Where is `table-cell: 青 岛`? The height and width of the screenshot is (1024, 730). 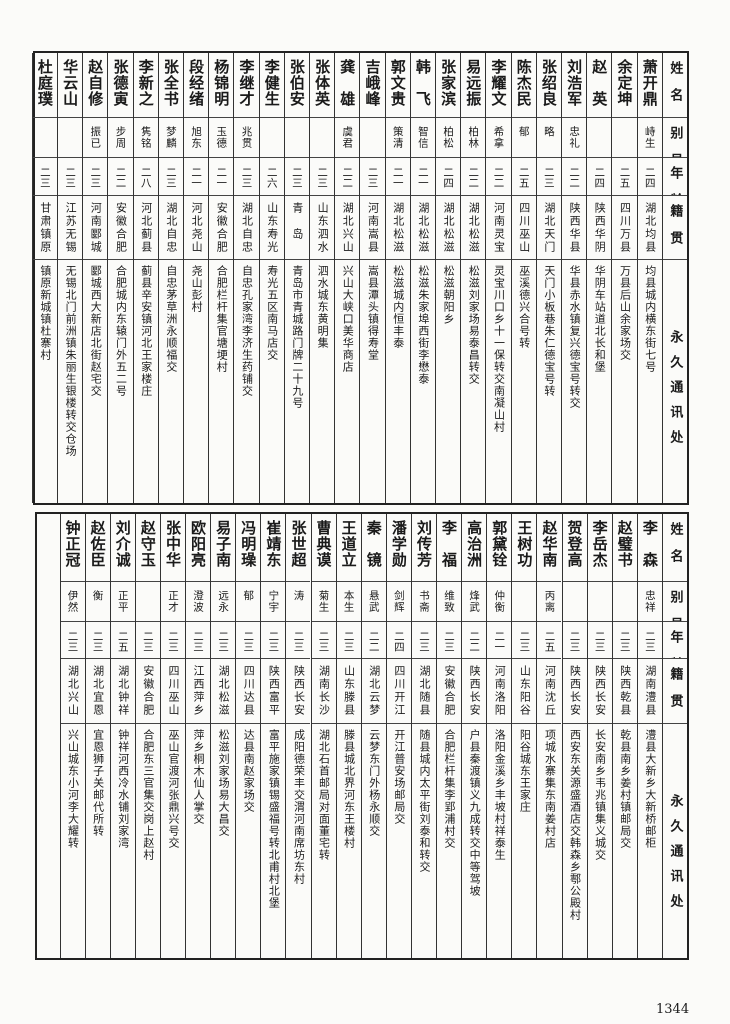 table-cell: 青 岛 is located at coordinates (296, 227).